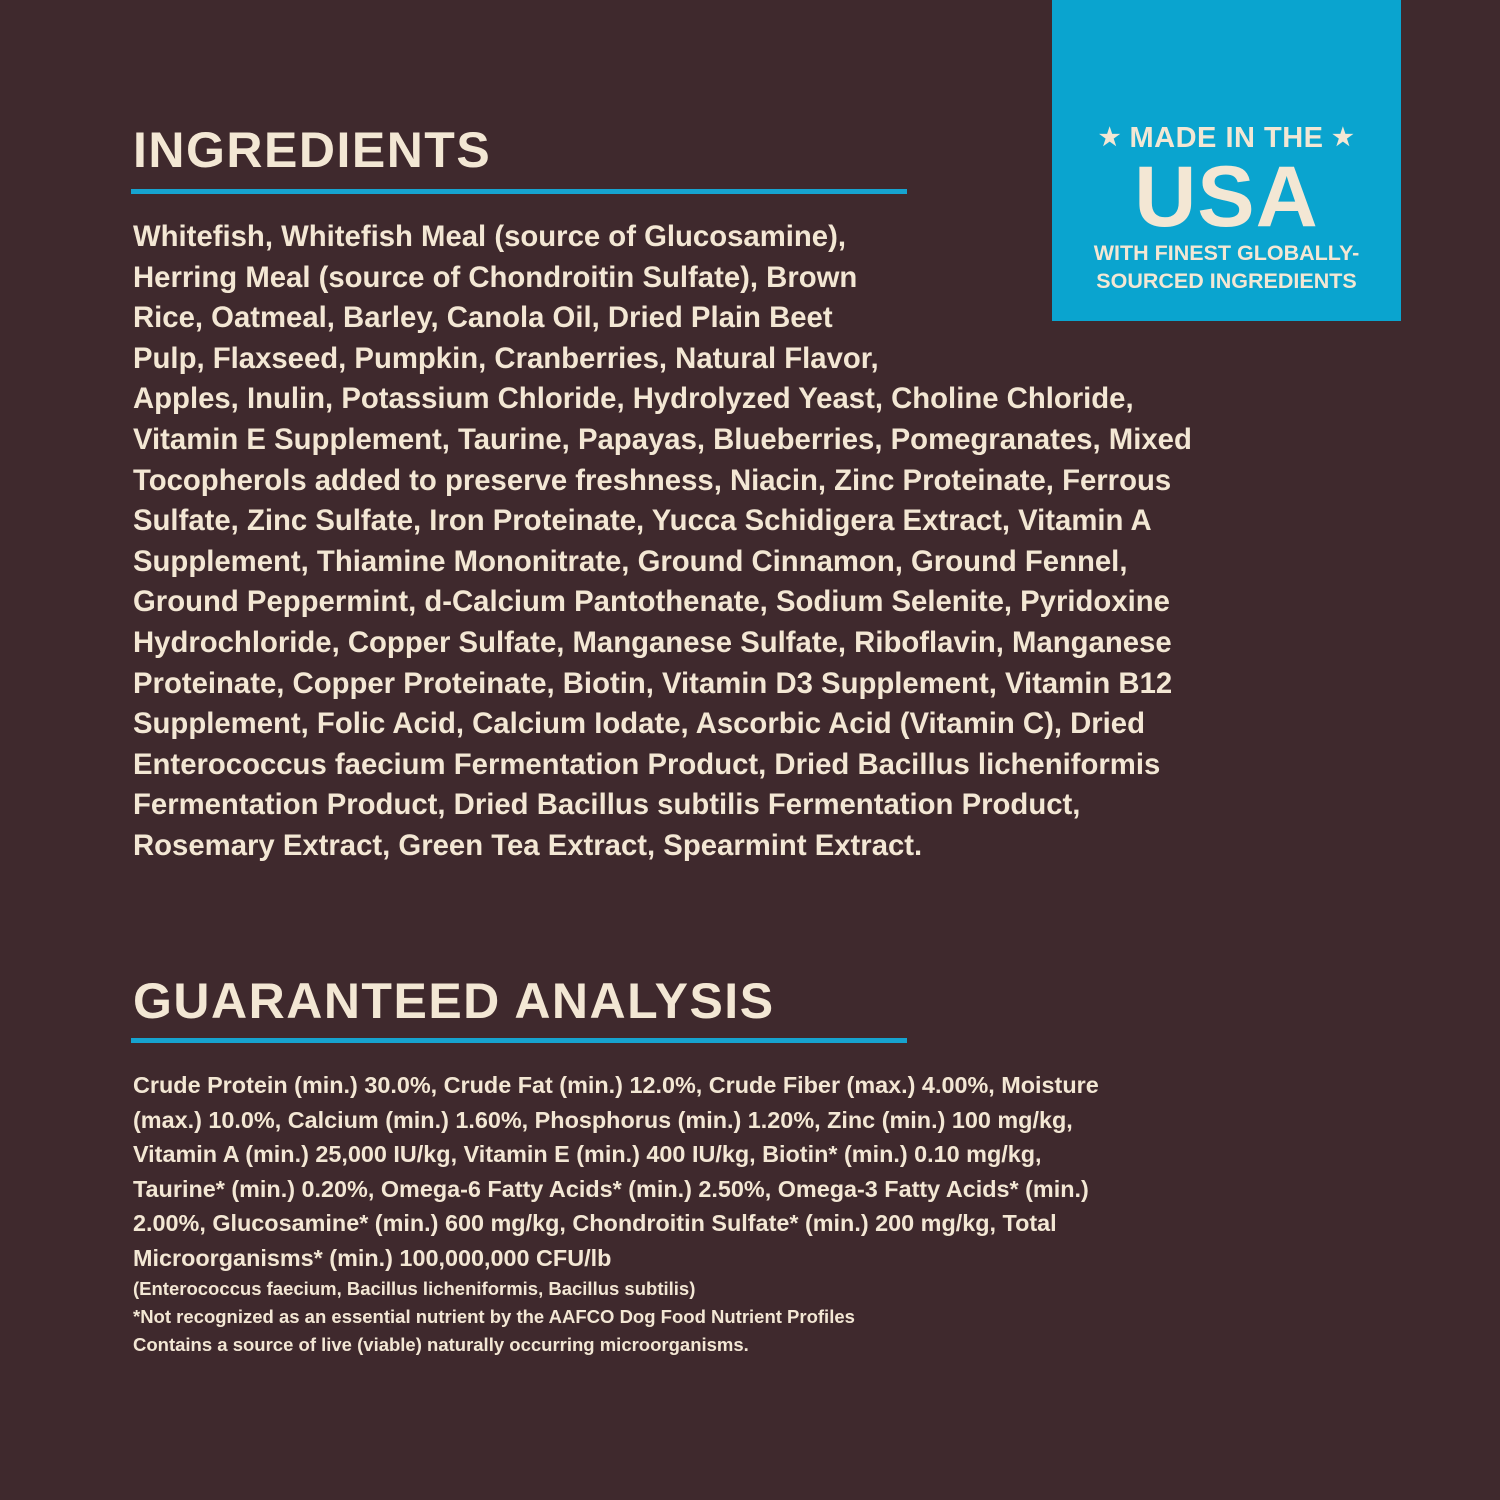 The image size is (1500, 1500). Describe the element at coordinates (1226, 253) in the screenshot. I see `badge-sub-line: WITH FINEST GLOBALLY-` at that location.